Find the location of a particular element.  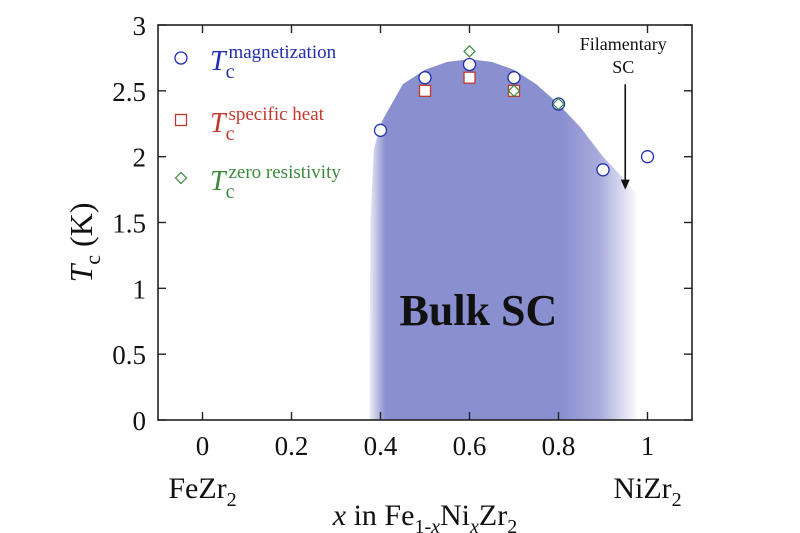

x-axis-label: x in Fe1-xNixZr2 is located at coordinates (424, 516).